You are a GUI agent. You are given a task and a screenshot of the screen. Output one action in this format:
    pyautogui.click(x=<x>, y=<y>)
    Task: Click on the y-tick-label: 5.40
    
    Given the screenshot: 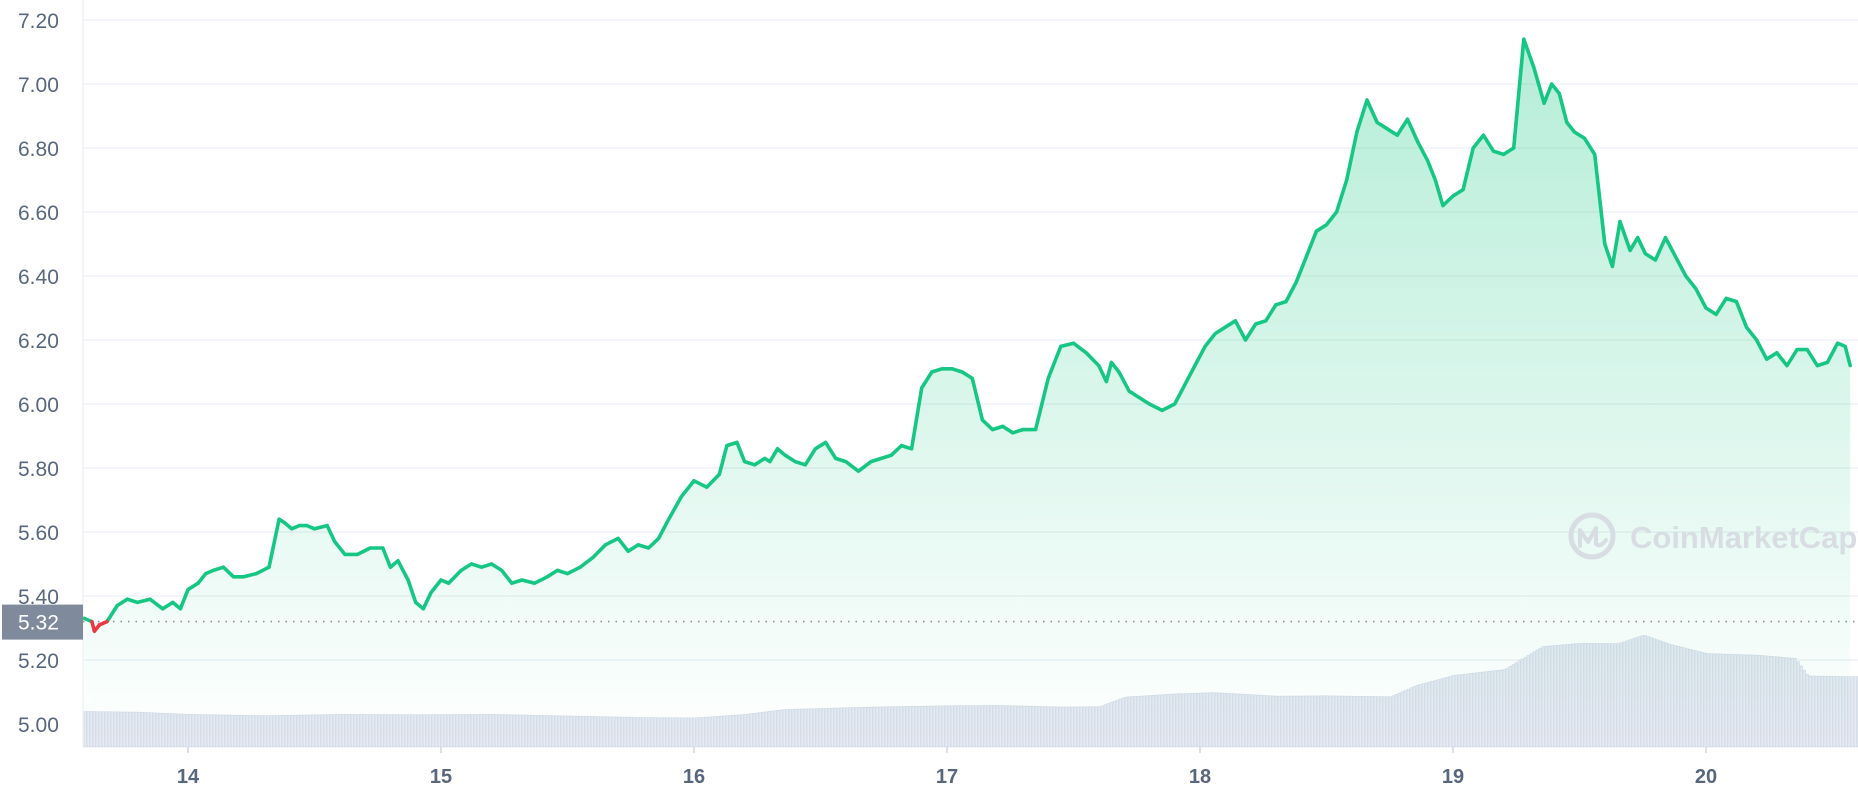 What is the action you would take?
    pyautogui.click(x=38, y=597)
    